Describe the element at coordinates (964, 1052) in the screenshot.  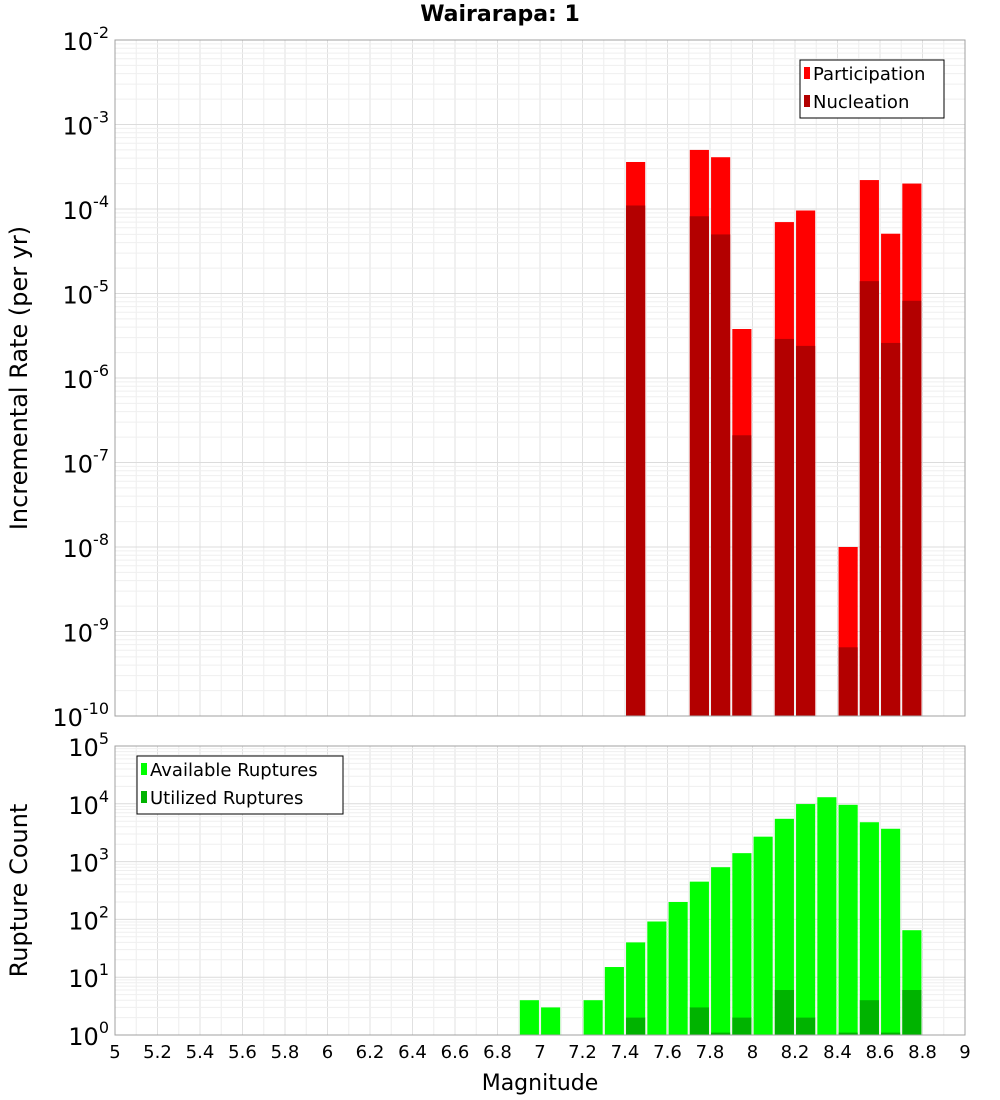
I see `x-tick-label: 9` at that location.